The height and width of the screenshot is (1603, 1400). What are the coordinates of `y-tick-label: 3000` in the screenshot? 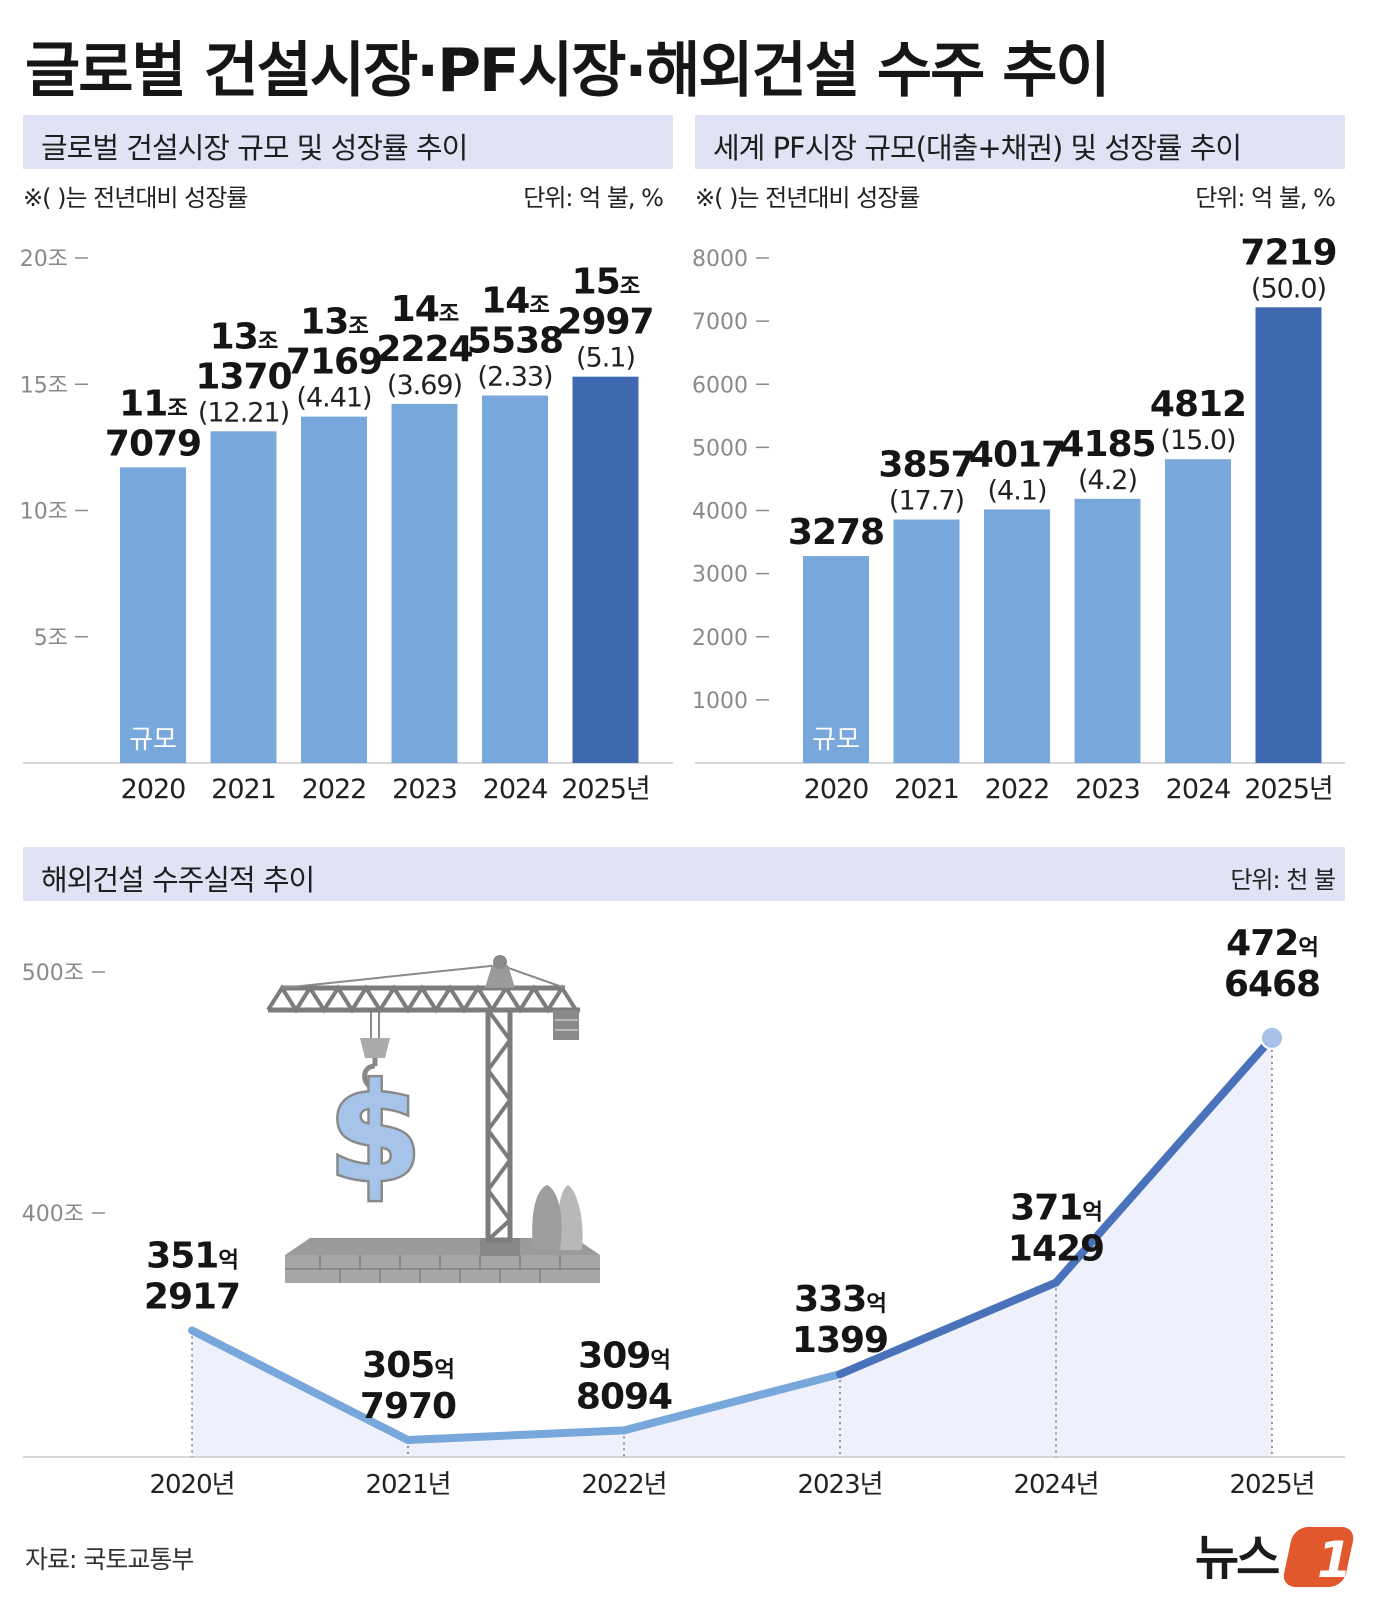 It's located at (720, 575).